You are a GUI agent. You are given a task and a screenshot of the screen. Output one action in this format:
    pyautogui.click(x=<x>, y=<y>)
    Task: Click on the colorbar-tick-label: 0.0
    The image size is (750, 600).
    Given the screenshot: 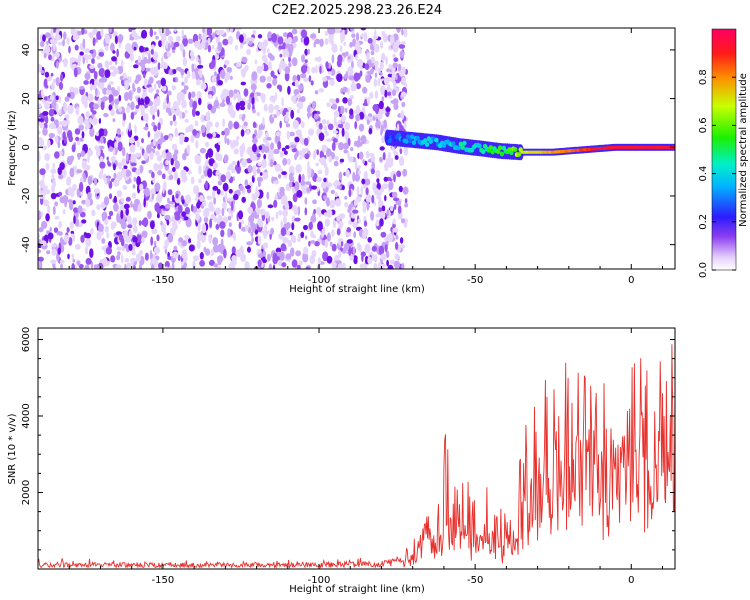 What is the action you would take?
    pyautogui.click(x=703, y=270)
    